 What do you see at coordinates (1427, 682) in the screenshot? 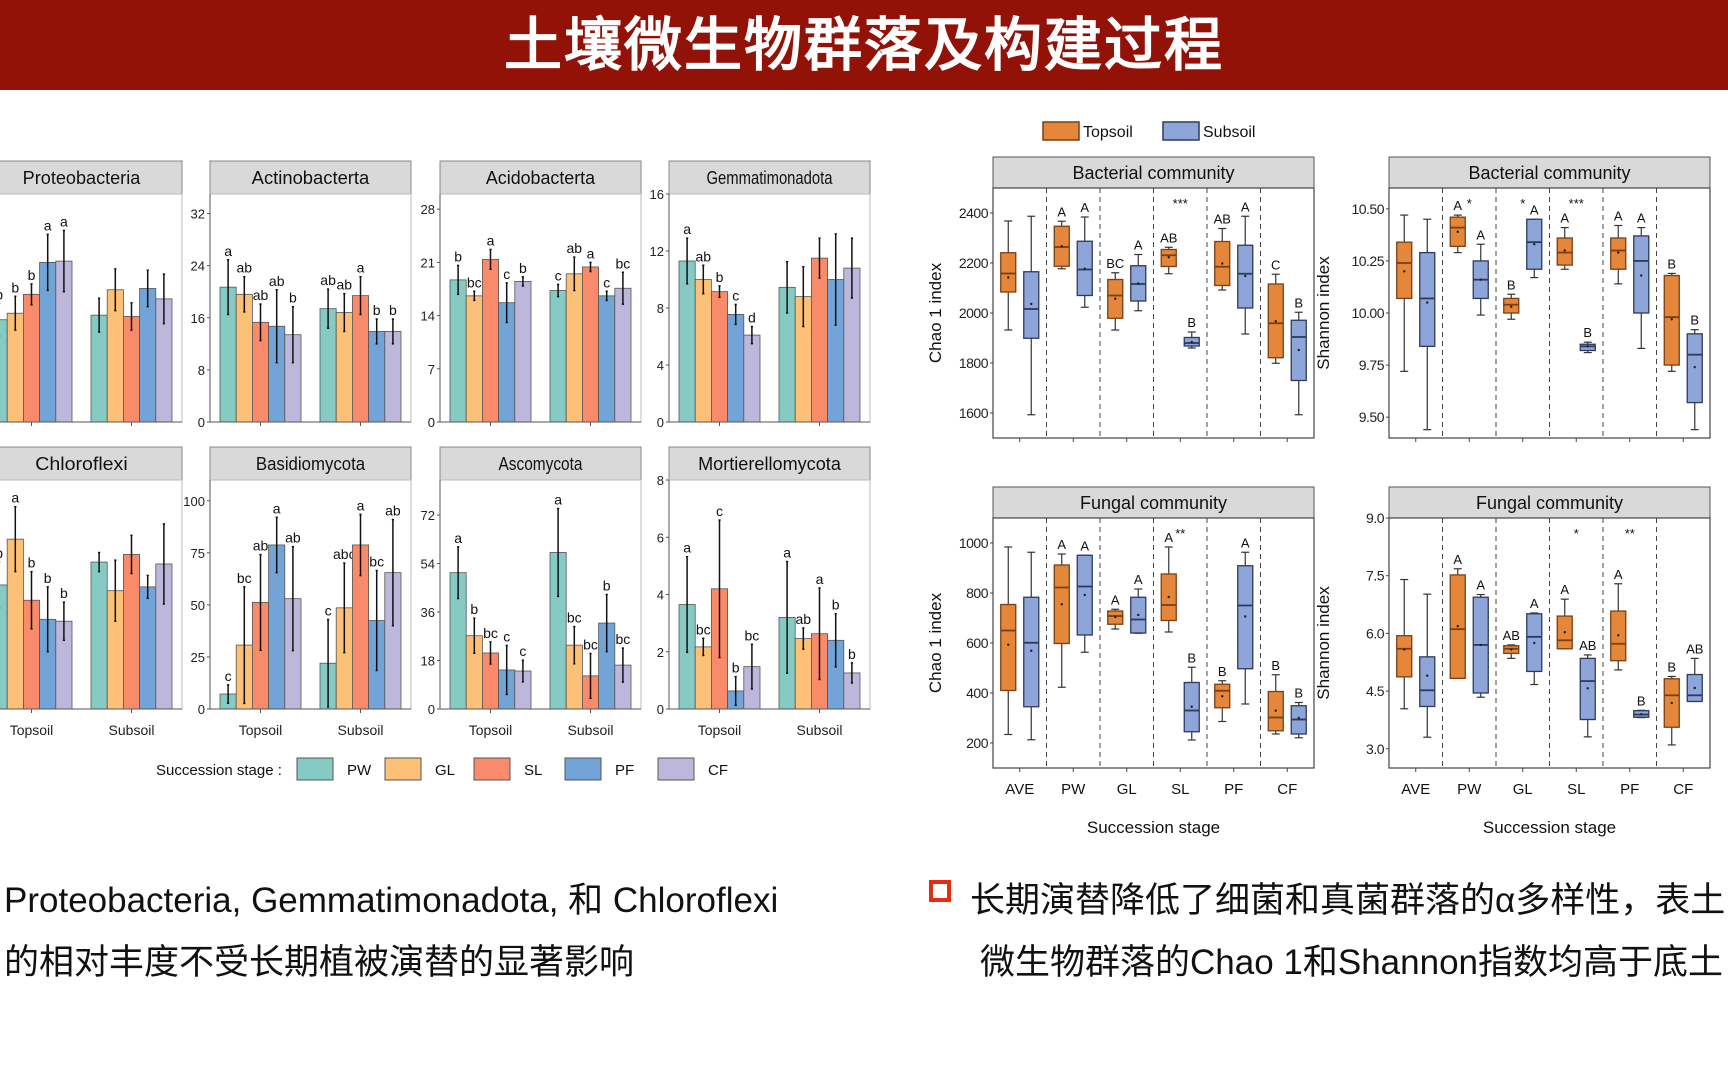
I see `box-subsoil-ave` at bounding box center [1427, 682].